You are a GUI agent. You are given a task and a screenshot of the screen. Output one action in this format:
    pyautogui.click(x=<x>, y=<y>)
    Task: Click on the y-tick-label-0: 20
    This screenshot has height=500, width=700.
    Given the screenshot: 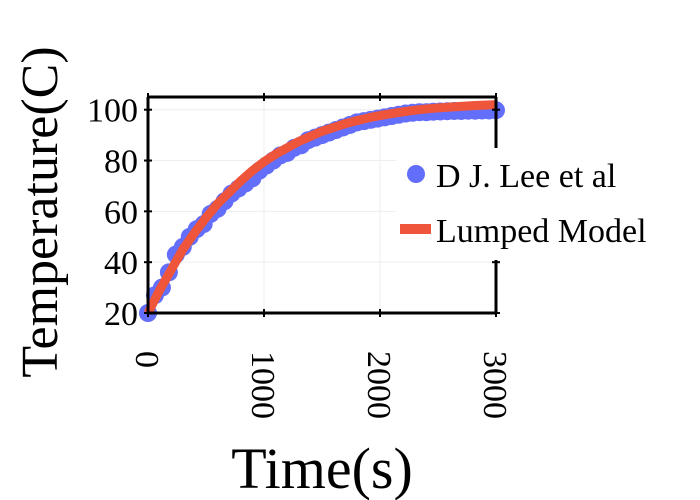 What is the action you would take?
    pyautogui.click(x=121, y=314)
    